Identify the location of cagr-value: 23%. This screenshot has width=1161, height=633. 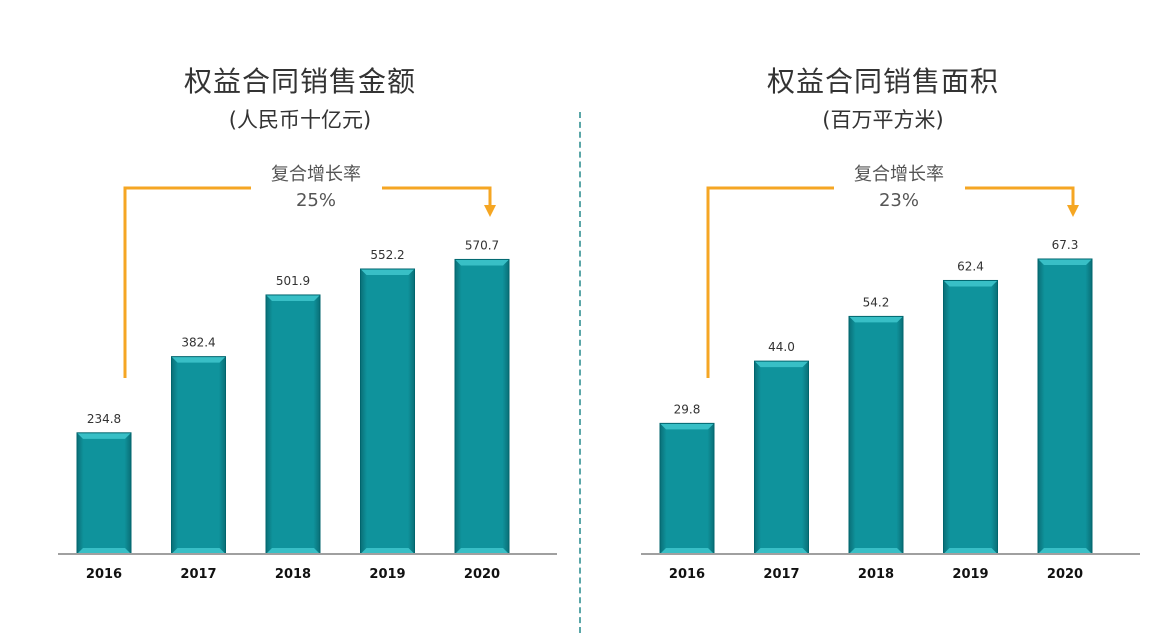
(899, 200).